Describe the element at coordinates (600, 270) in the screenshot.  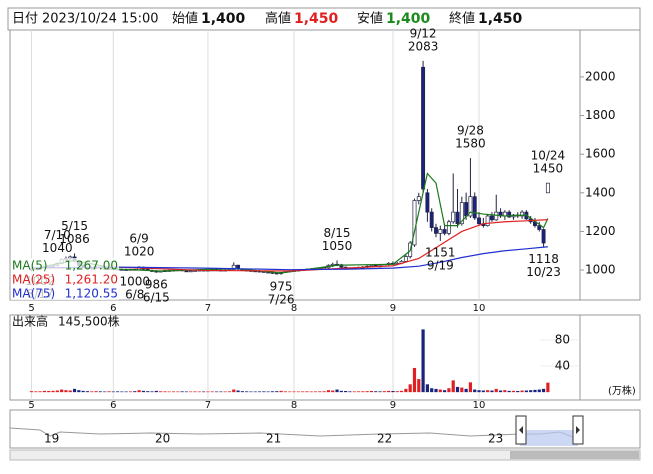
I see `y-tick-label: 1000` at that location.